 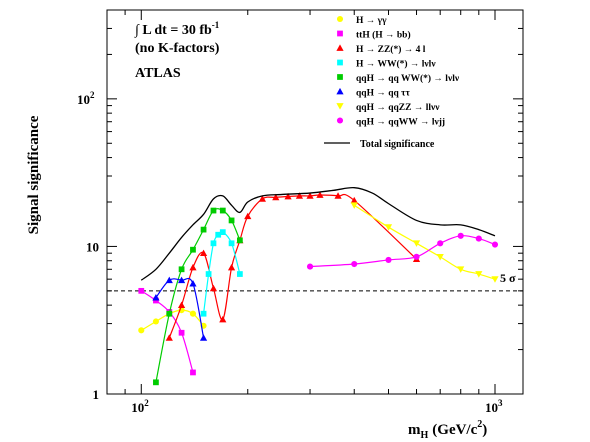 I want to click on luminosity-annotation: ∫ L dt = 30 fb-1, so click(x=177, y=29).